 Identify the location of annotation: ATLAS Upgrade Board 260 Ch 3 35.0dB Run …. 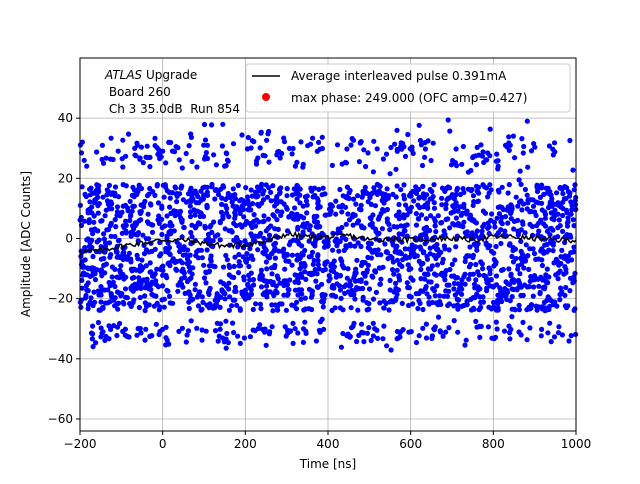
(172, 92).